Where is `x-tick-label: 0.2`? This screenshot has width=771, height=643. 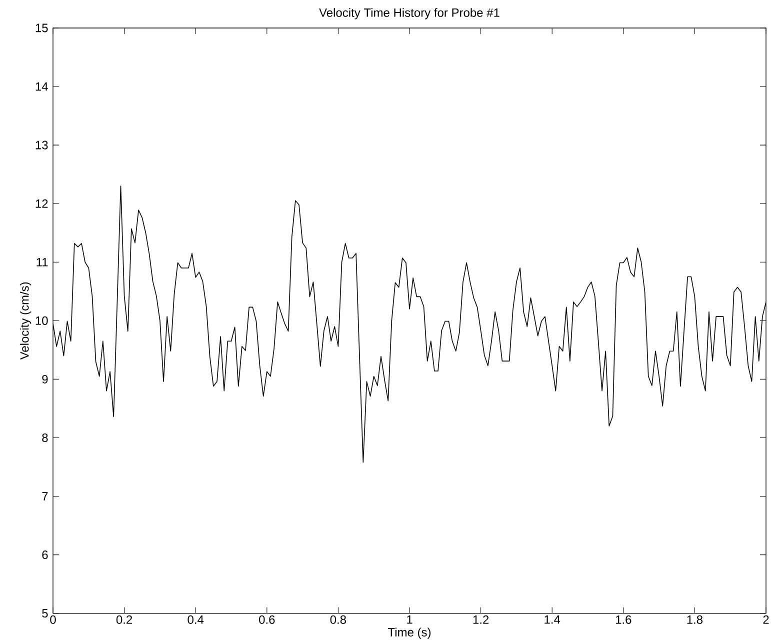
x-tick-label: 0.2 is located at coordinates (124, 619).